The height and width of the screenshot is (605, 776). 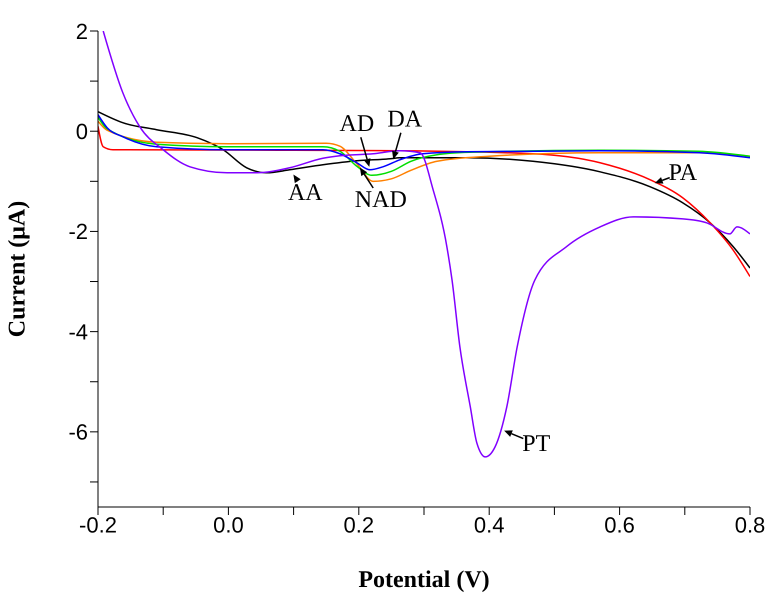 What do you see at coordinates (750, 525) in the screenshot?
I see `x-tick-label: 0.8` at bounding box center [750, 525].